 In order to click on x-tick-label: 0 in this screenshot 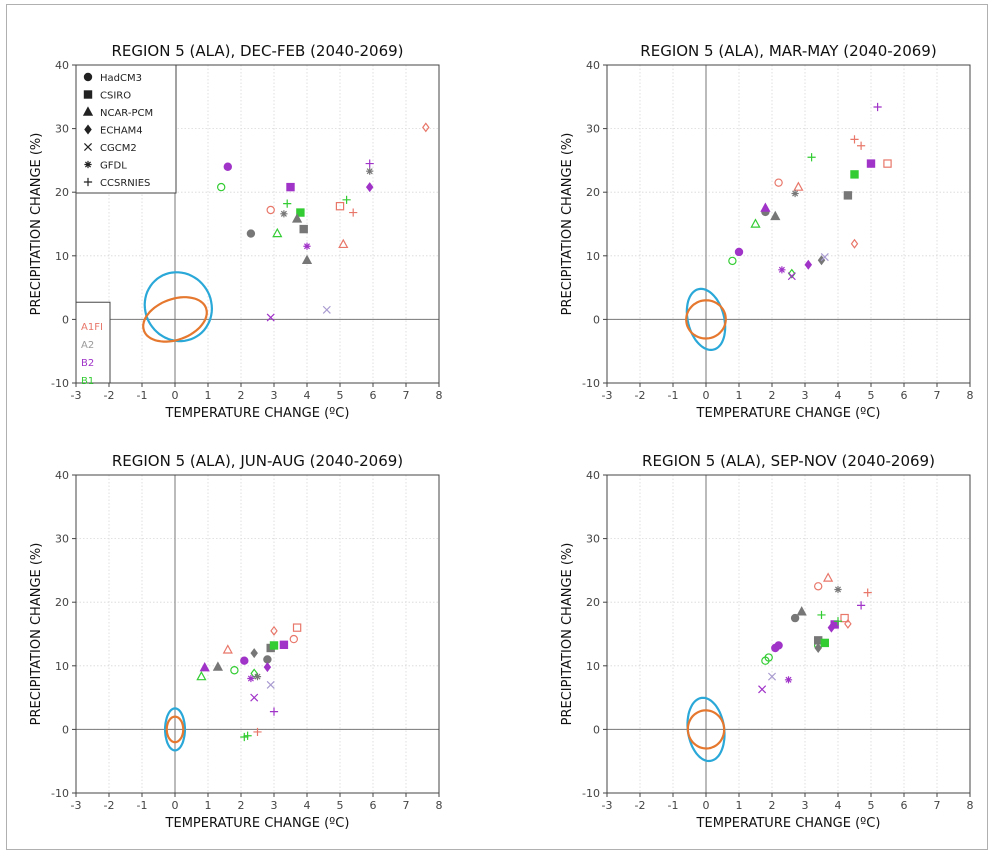, I will do `click(706, 805)`.